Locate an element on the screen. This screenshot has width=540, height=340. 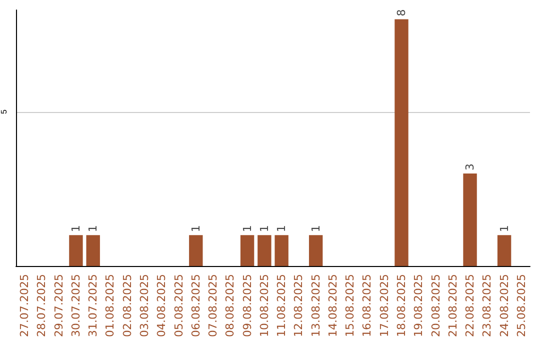
x-tick-label: 21.08.2025 is located at coordinates (453, 306).